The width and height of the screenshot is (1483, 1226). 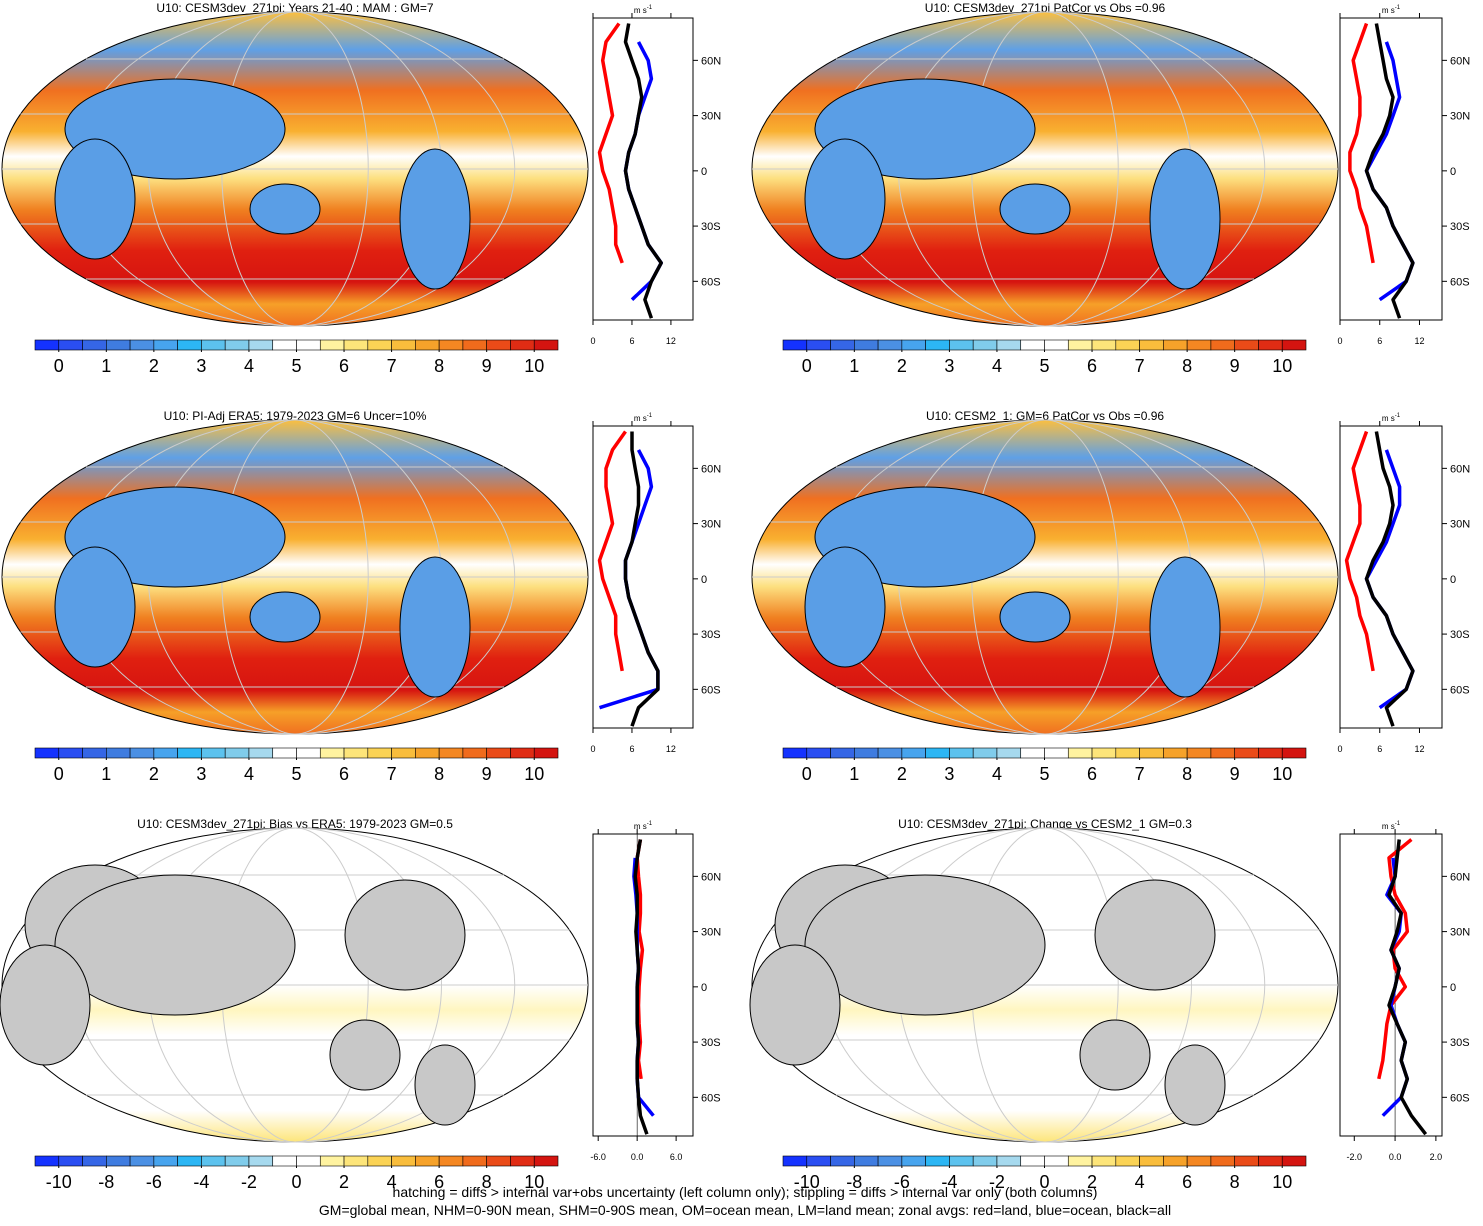 I want to click on colorbar-label: 5, so click(x=296, y=774).